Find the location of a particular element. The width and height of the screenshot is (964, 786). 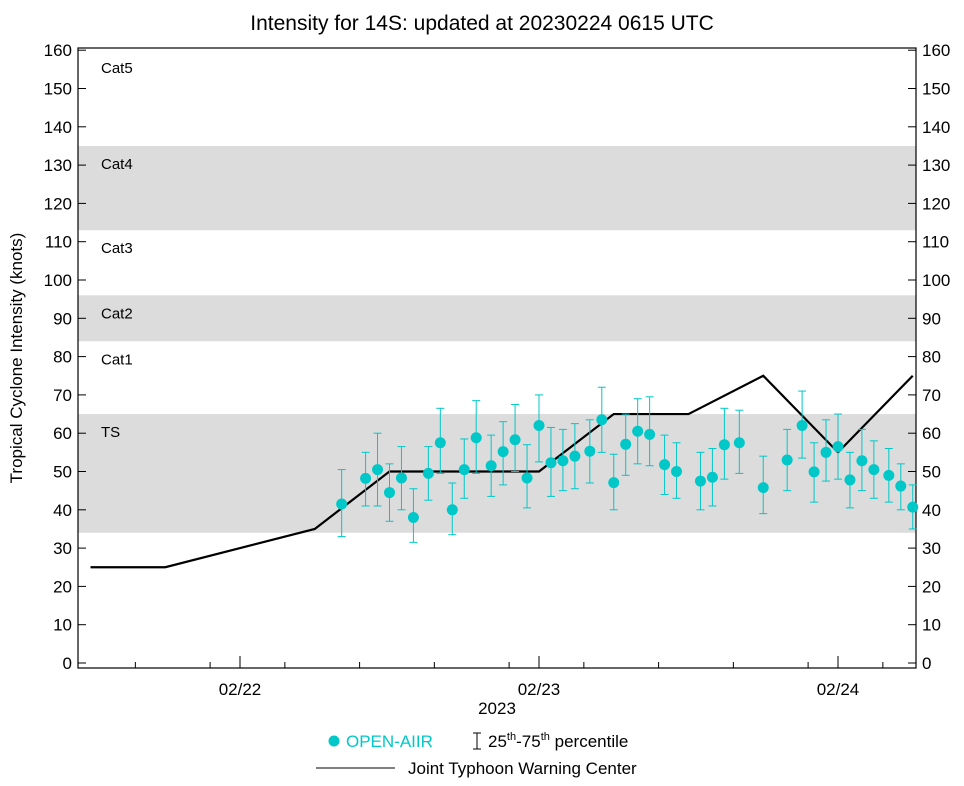

legend-open-aiir-marker is located at coordinates (334, 741).